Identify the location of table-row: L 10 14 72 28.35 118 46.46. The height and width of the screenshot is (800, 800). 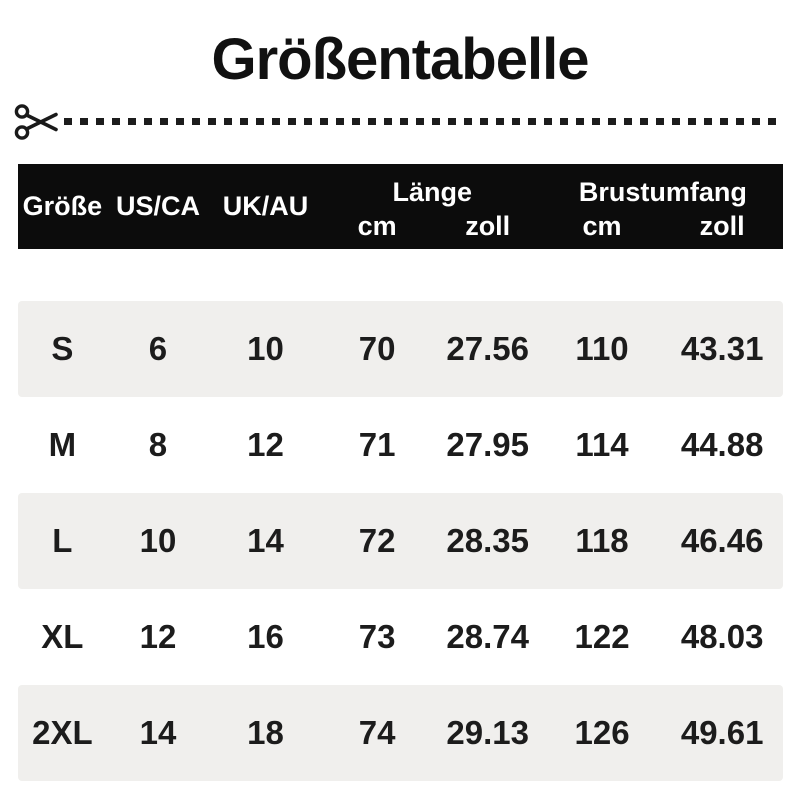
(400, 540).